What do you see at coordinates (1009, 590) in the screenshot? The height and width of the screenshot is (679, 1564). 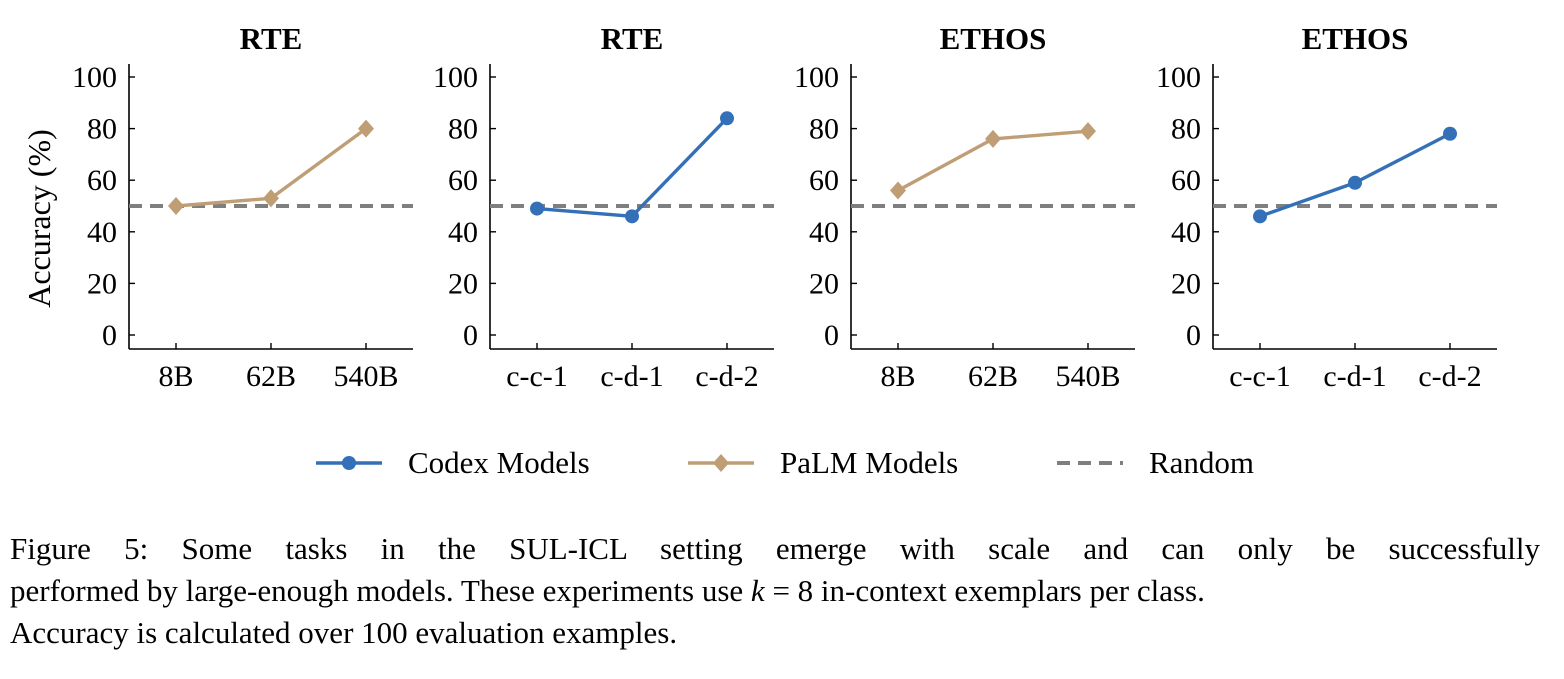 I see `caption-line-2-end: in-context exemplars per class.` at bounding box center [1009, 590].